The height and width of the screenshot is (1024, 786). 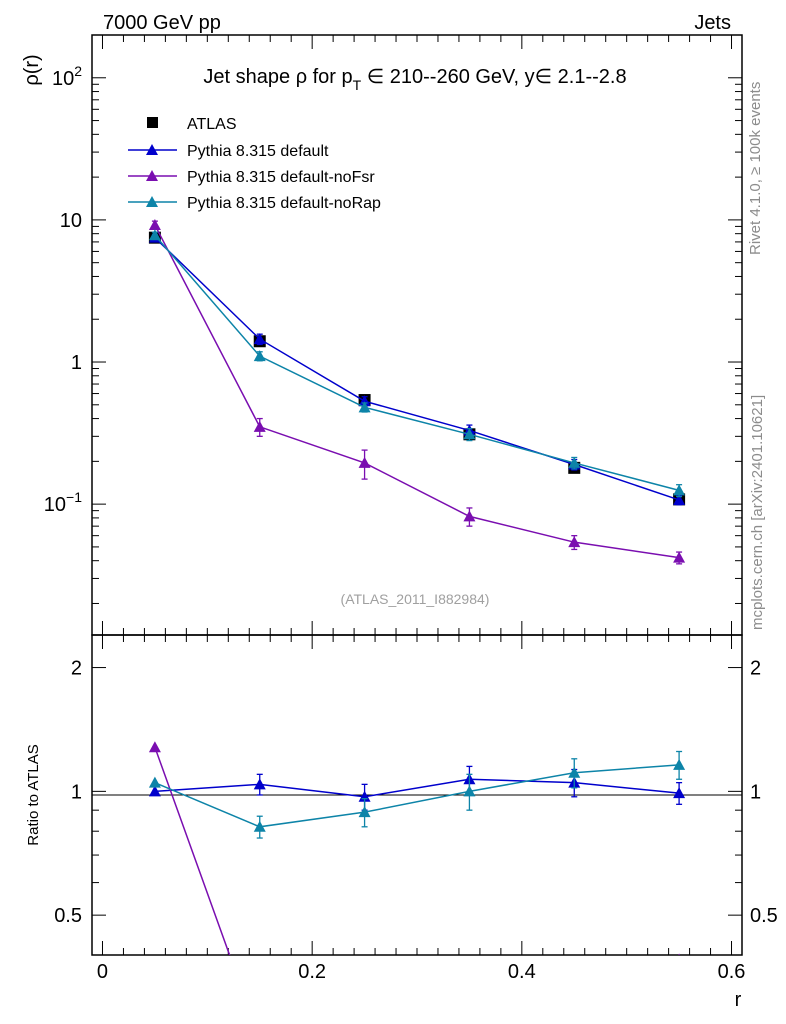 I want to click on rivet-label: Rivet 4.1.0, ≥ 100k events, so click(x=755, y=168).